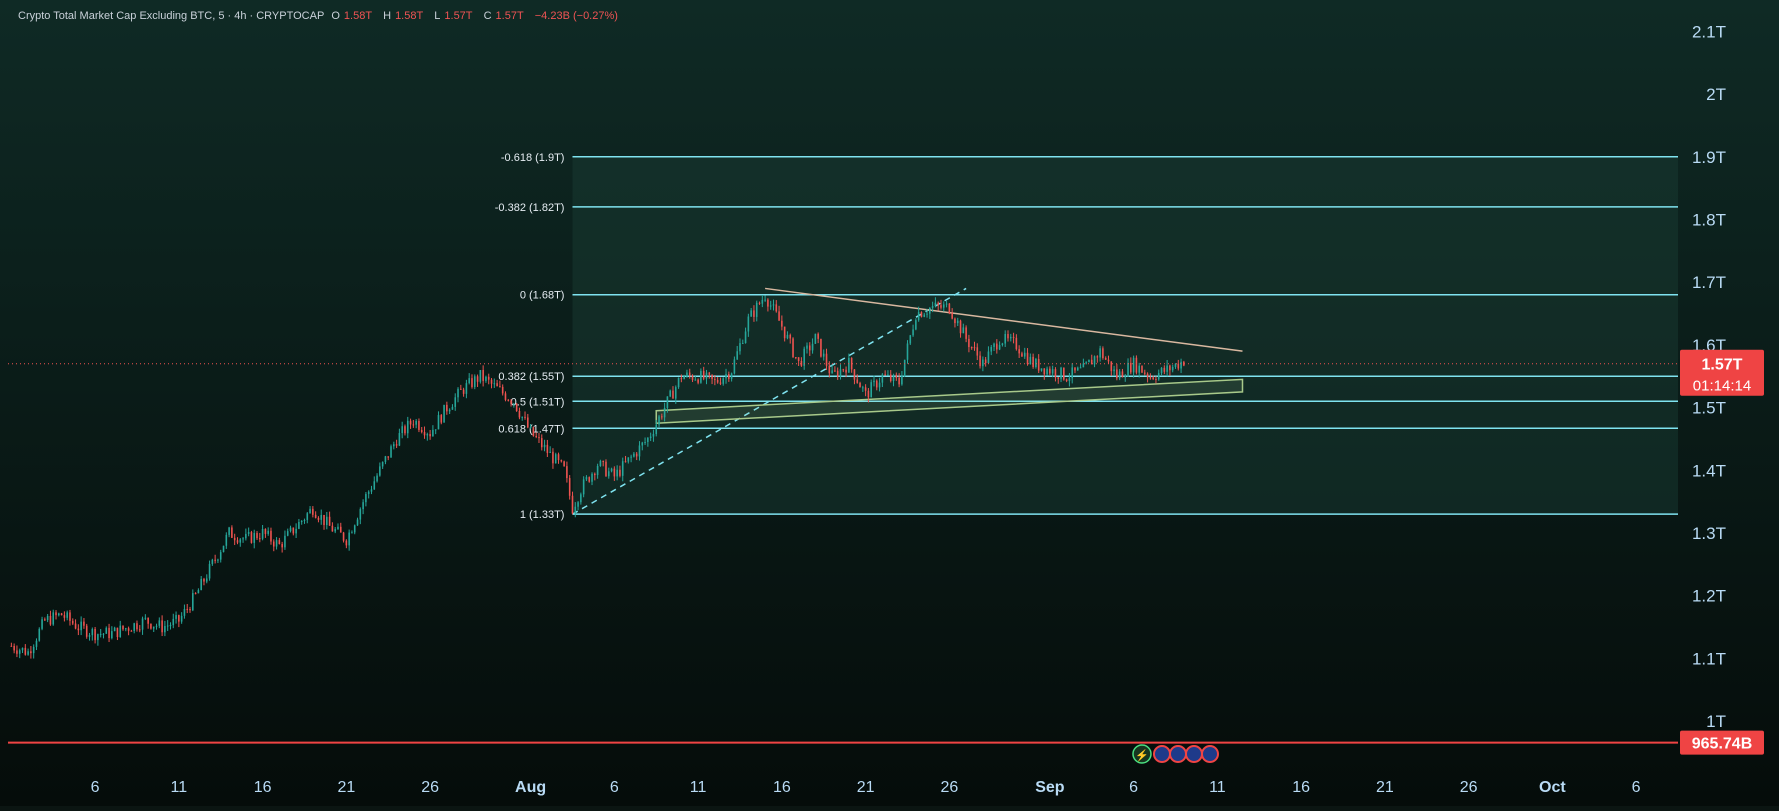  What do you see at coordinates (1709, 658) in the screenshot?
I see `price-tick-label: 1.1T` at bounding box center [1709, 658].